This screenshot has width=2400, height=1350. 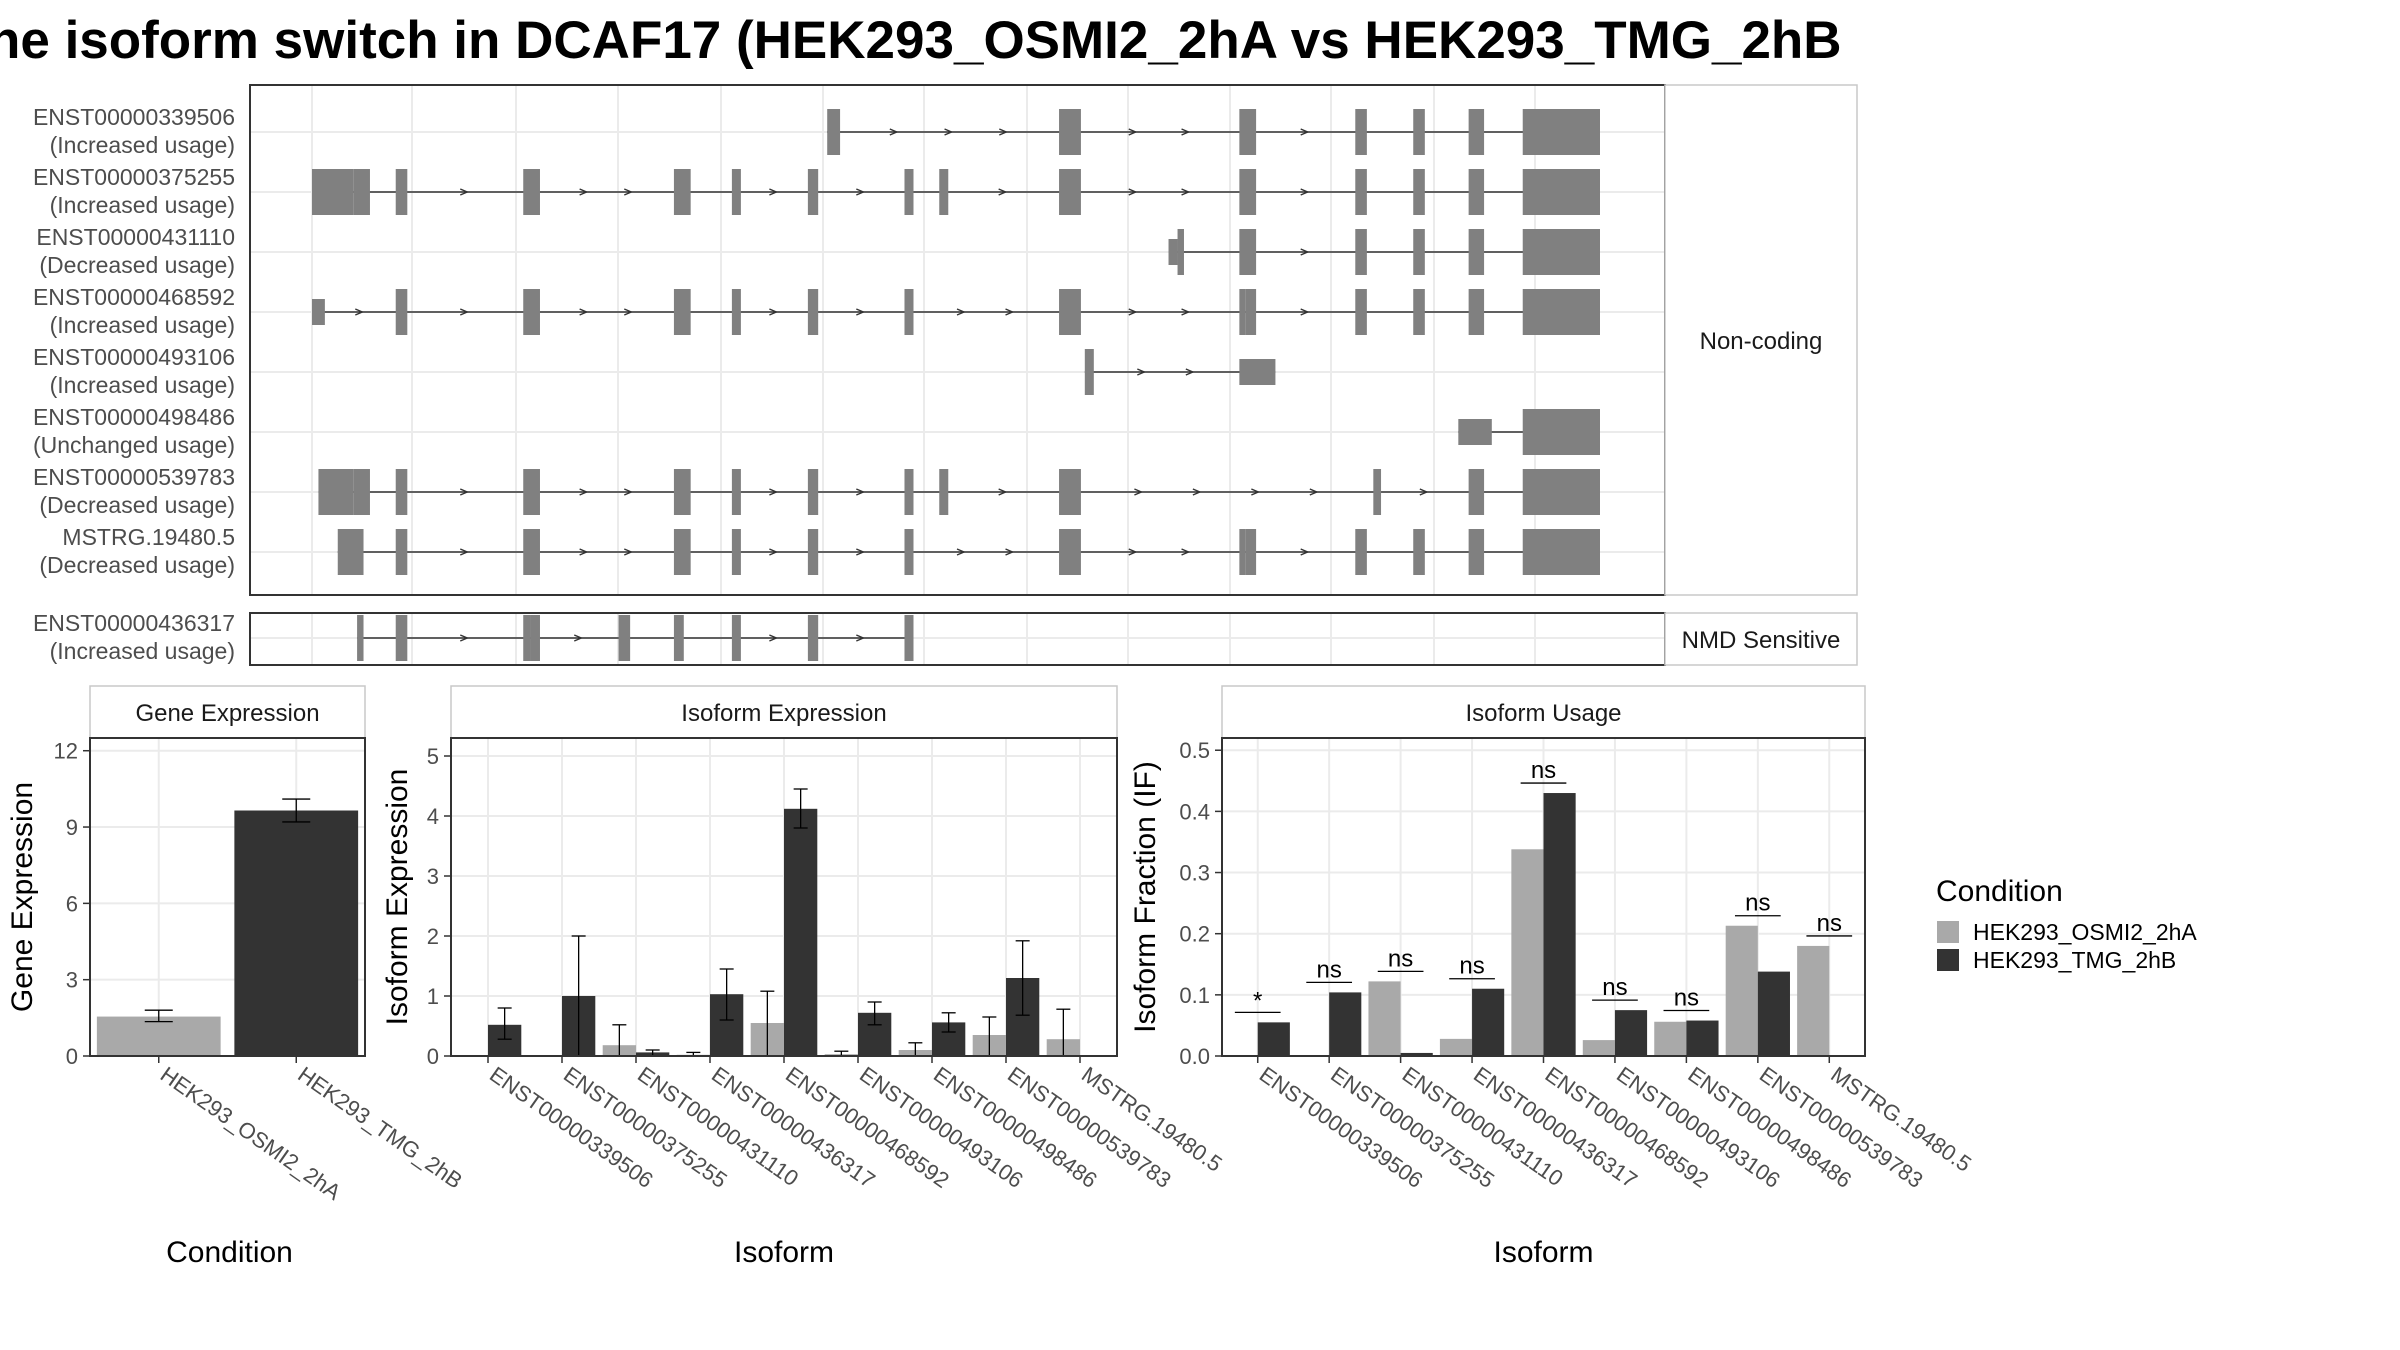 I want to click on x-axis-title: Condition, so click(x=229, y=1252).